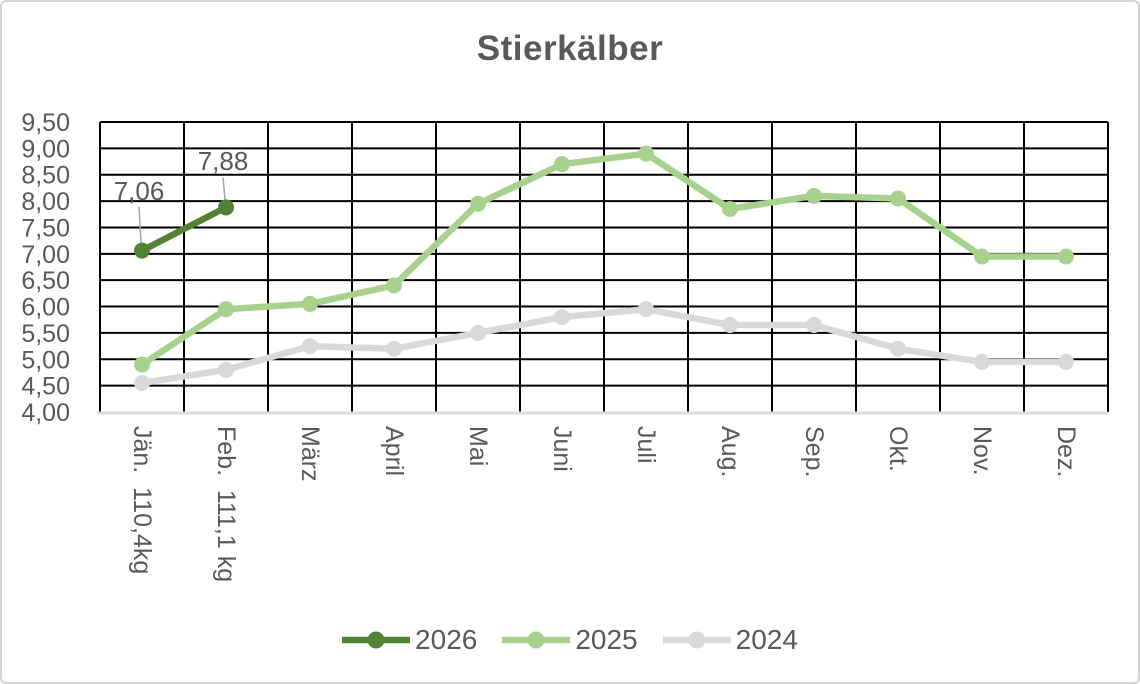 The width and height of the screenshot is (1140, 684). What do you see at coordinates (45, 281) in the screenshot?
I see `y-tick-label: 6,50` at bounding box center [45, 281].